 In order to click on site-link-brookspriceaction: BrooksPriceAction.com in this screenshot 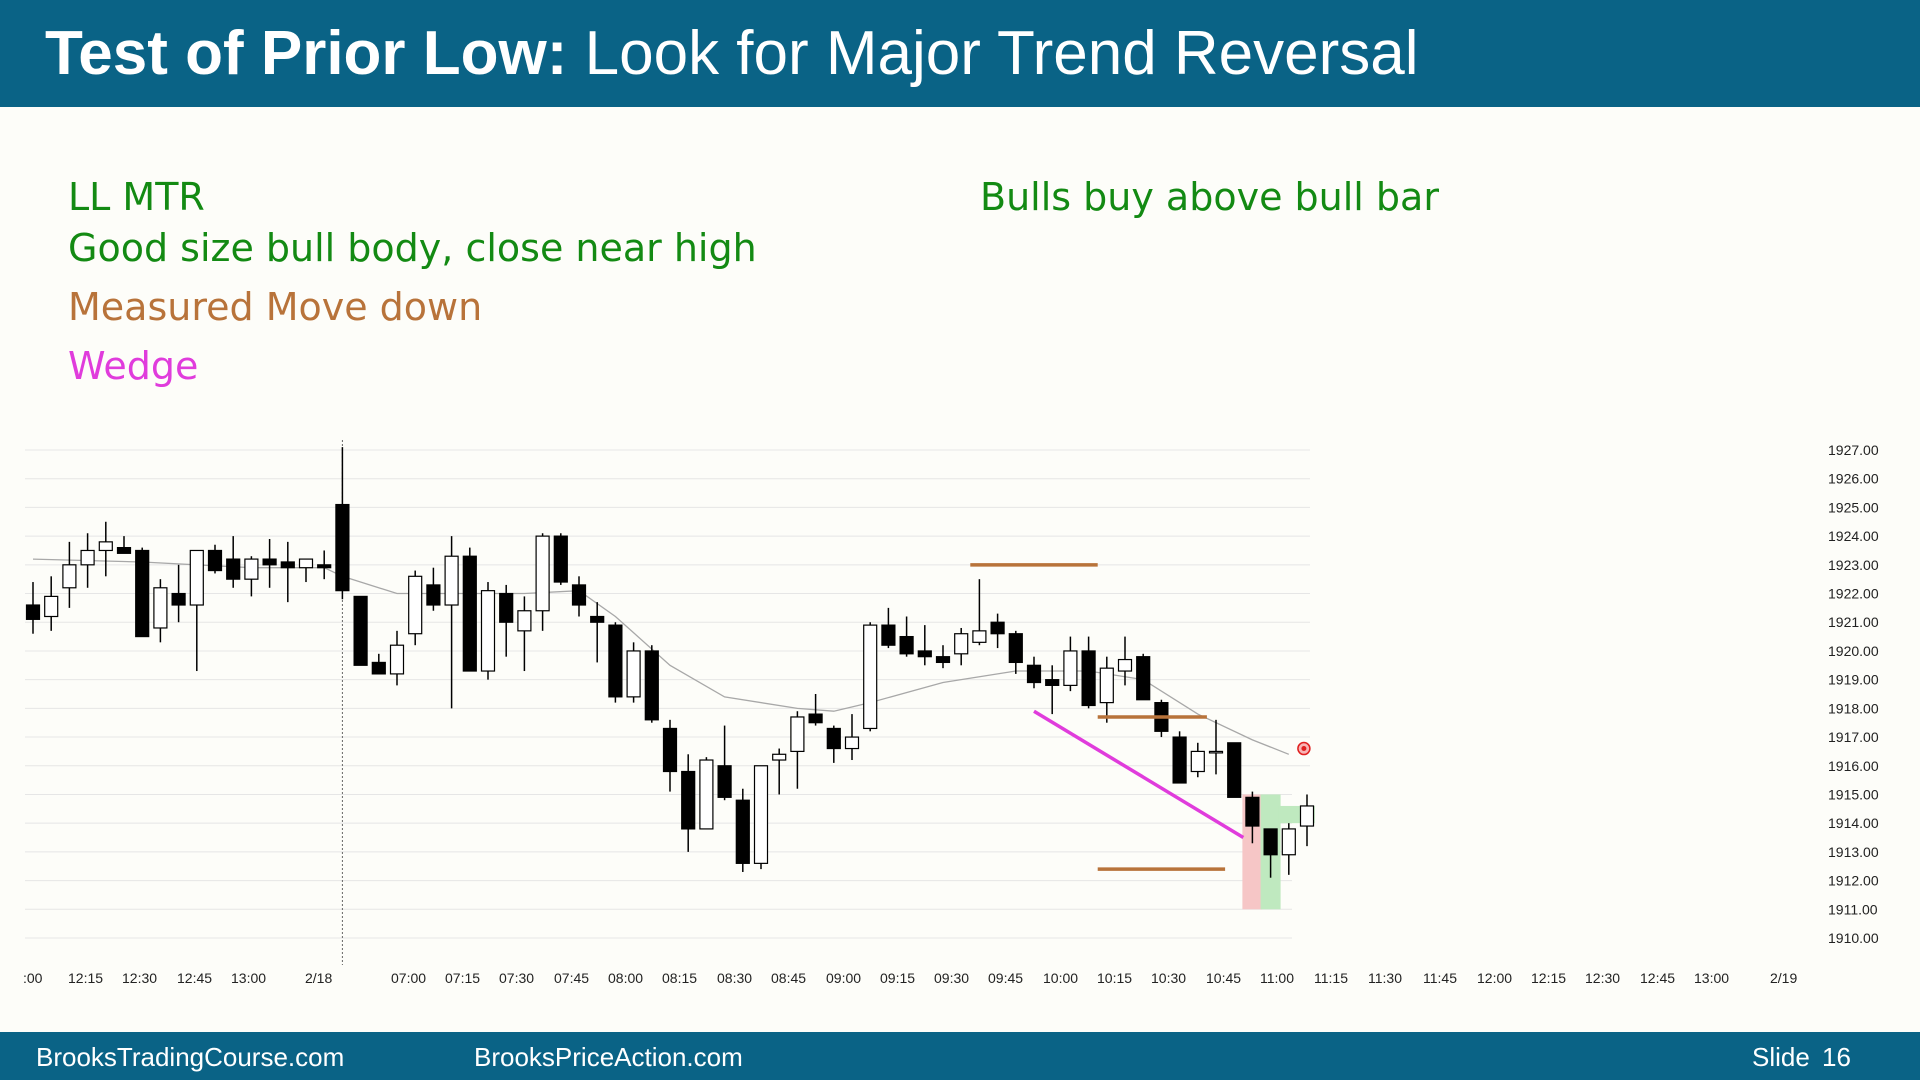, I will do `click(608, 1057)`.